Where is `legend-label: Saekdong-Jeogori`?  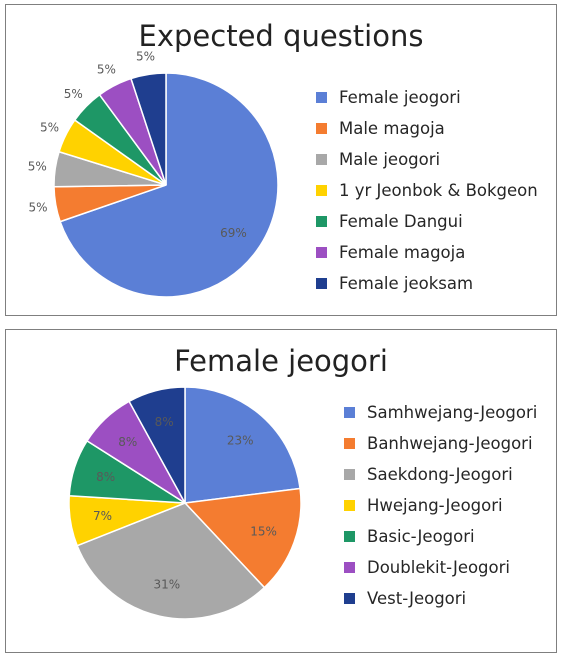
legend-label: Saekdong-Jeogori is located at coordinates (440, 474).